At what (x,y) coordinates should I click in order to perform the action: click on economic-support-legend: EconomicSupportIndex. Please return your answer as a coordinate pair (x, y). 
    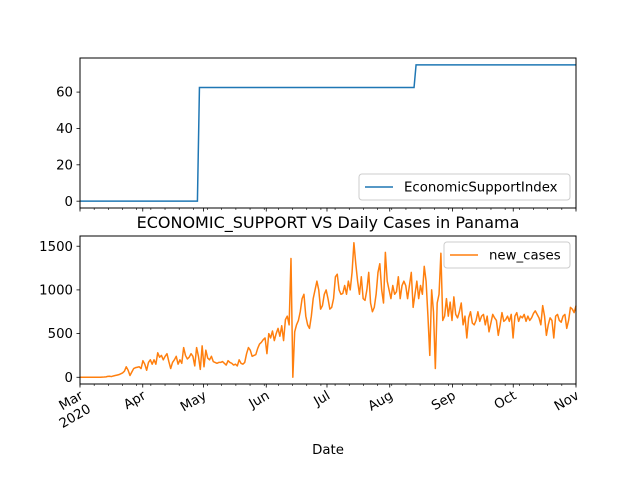
    Looking at the image, I should click on (464, 187).